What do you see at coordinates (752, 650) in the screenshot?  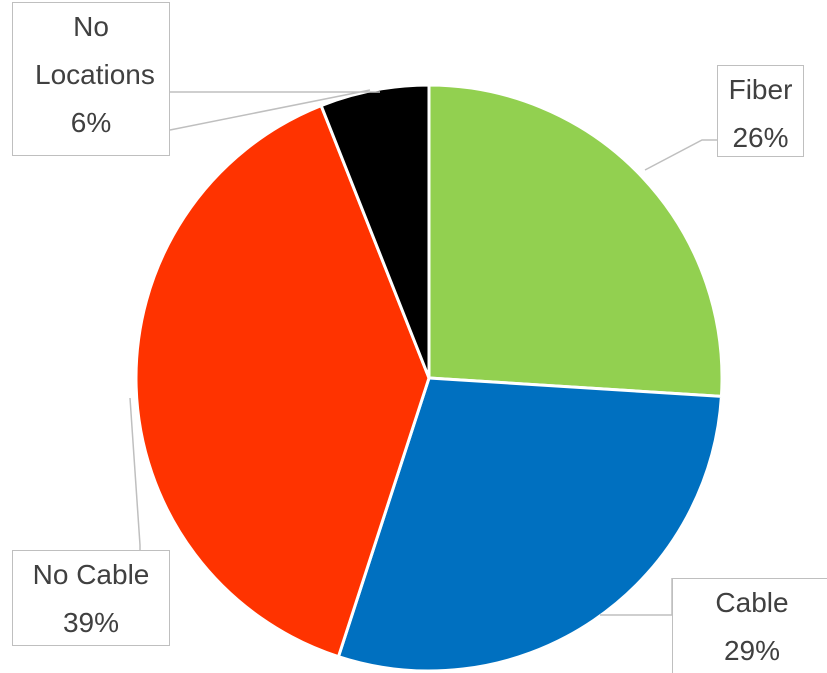 I see `value-label: 29%` at bounding box center [752, 650].